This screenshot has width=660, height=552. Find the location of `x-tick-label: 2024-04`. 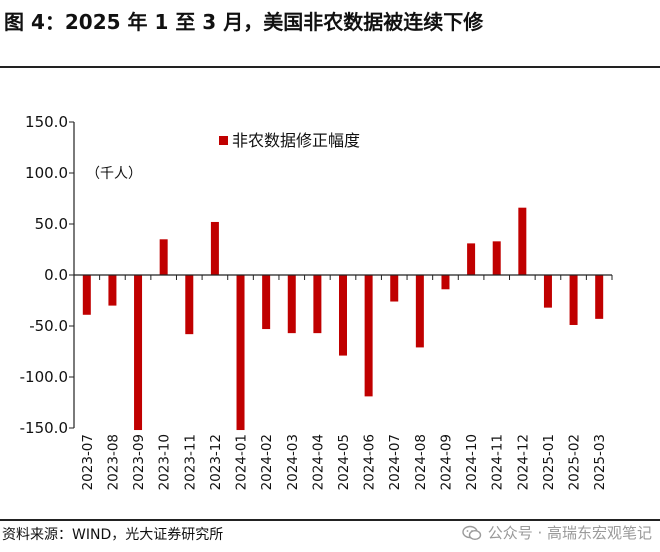

x-tick-label: 2024-04 is located at coordinates (318, 462).